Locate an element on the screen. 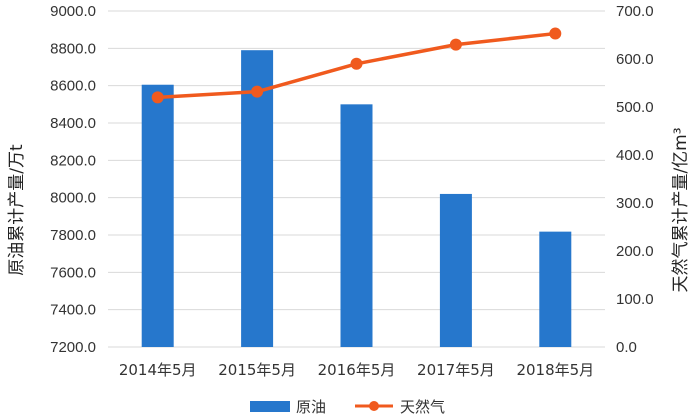 The height and width of the screenshot is (419, 700). legend: 原油 天然气 is located at coordinates (347, 407).